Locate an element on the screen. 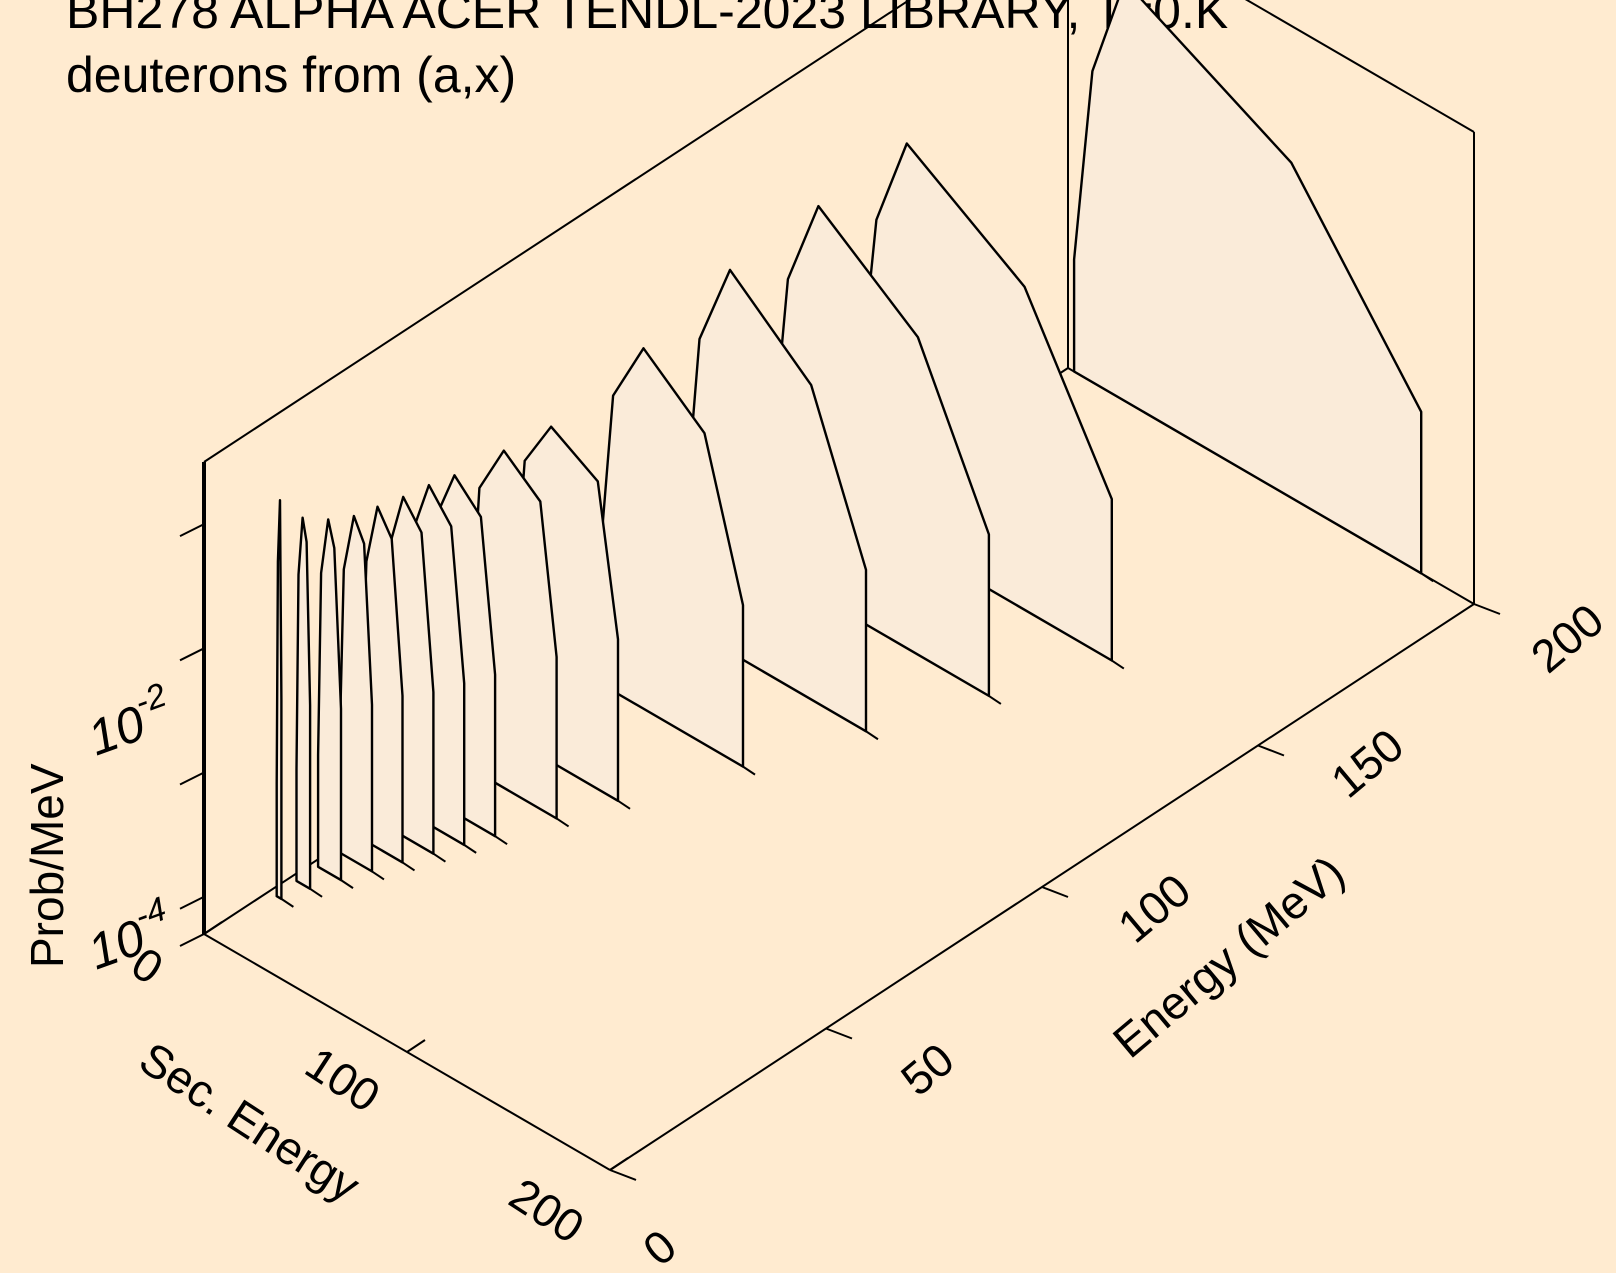 The width and height of the screenshot is (1616, 1273). slice-foot-30-mev is located at coordinates (378, 875).